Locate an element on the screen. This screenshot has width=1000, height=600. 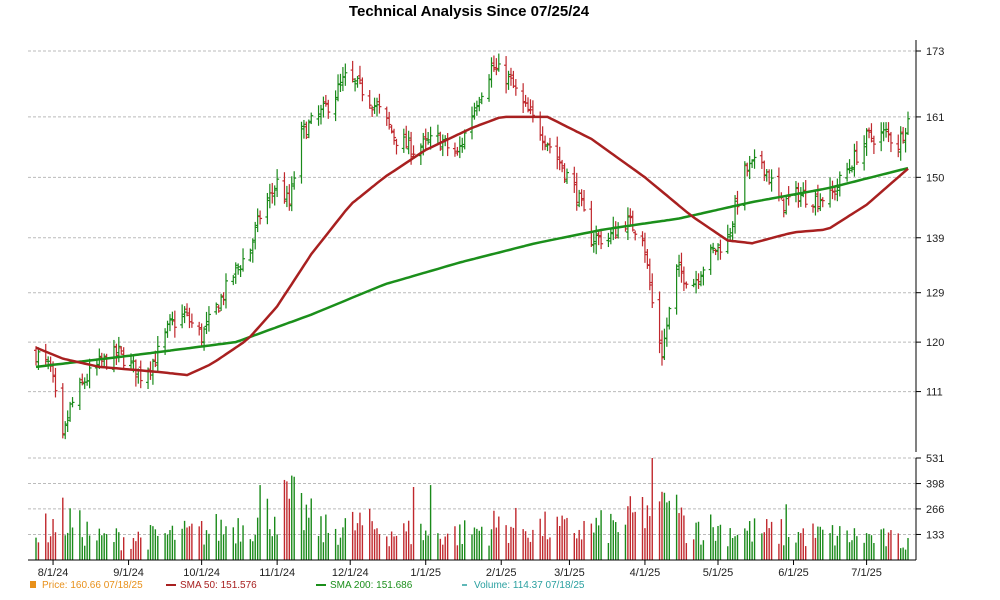
x-tick-label: 2/1/25 is located at coordinates (501, 573).